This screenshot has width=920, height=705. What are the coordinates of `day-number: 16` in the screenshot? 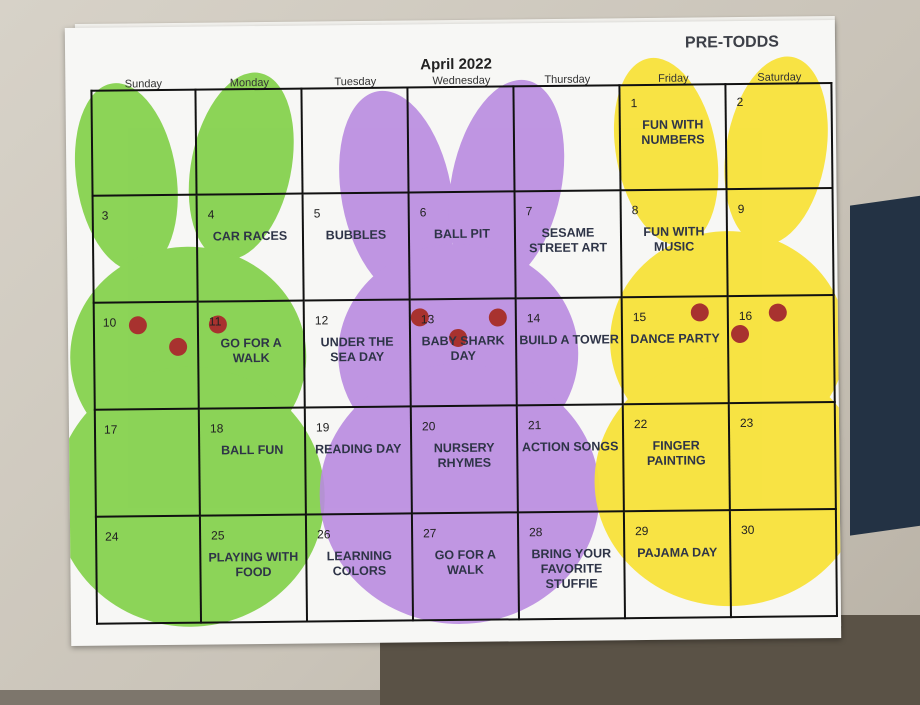 It's located at (745, 316).